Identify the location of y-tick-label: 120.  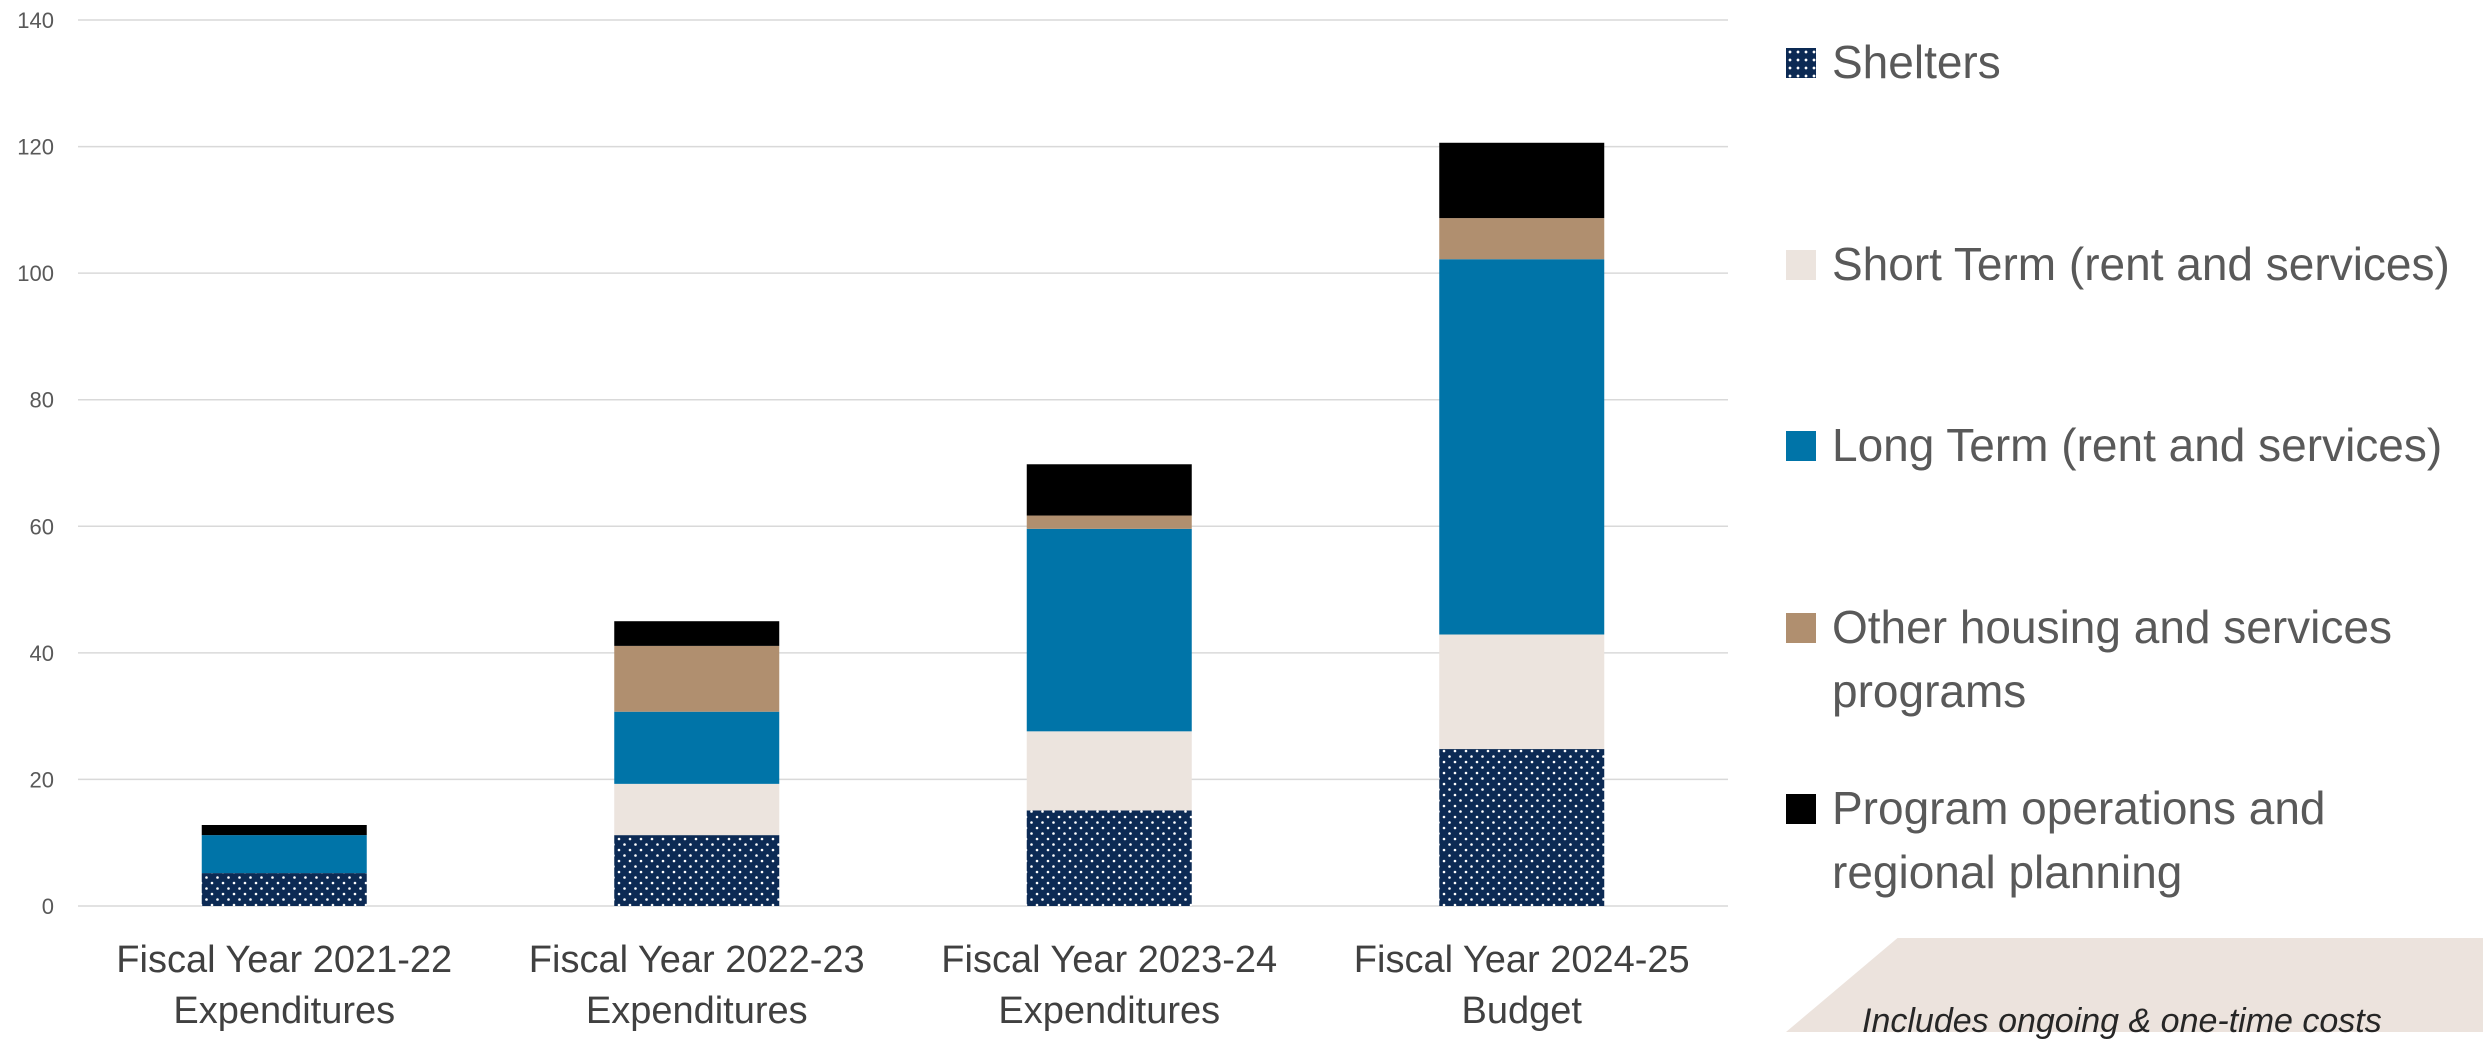
(35, 147).